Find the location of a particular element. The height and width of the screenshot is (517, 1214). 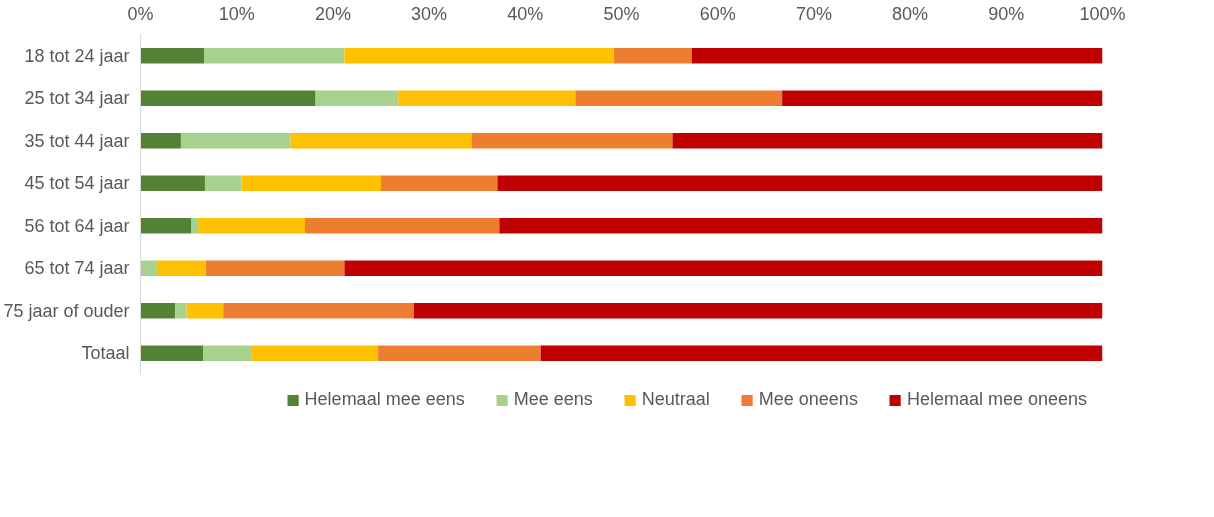

x-tick-label: 90% is located at coordinates (1006, 13).